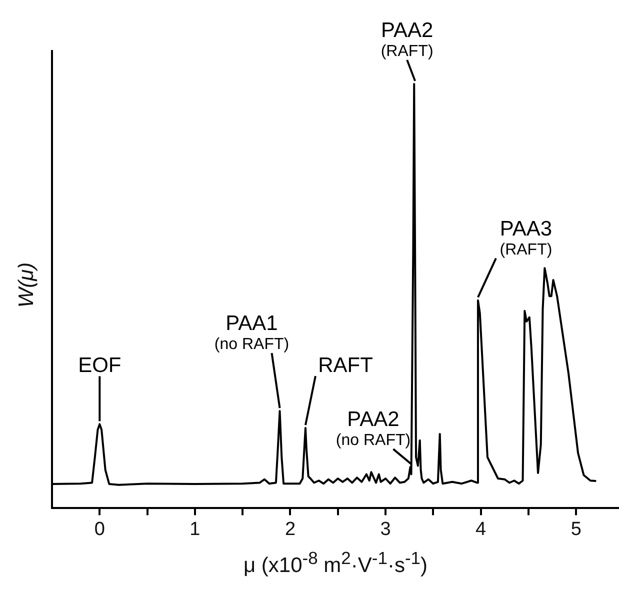 The height and width of the screenshot is (589, 619). What do you see at coordinates (252, 333) in the screenshot?
I see `annotation: PAA1 (no RAFT)` at bounding box center [252, 333].